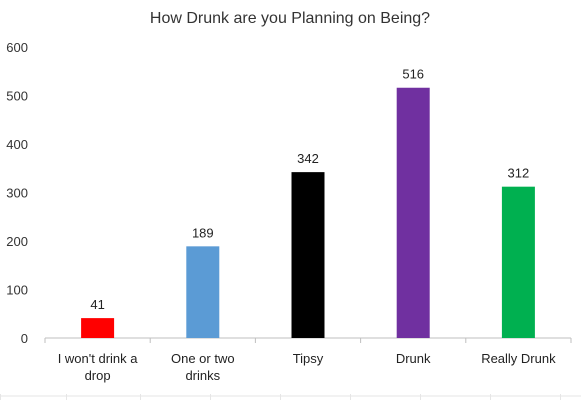 Image resolution: width=581 pixels, height=400 pixels. What do you see at coordinates (203, 358) in the screenshot?
I see `x-tick-label-line: One or two` at bounding box center [203, 358].